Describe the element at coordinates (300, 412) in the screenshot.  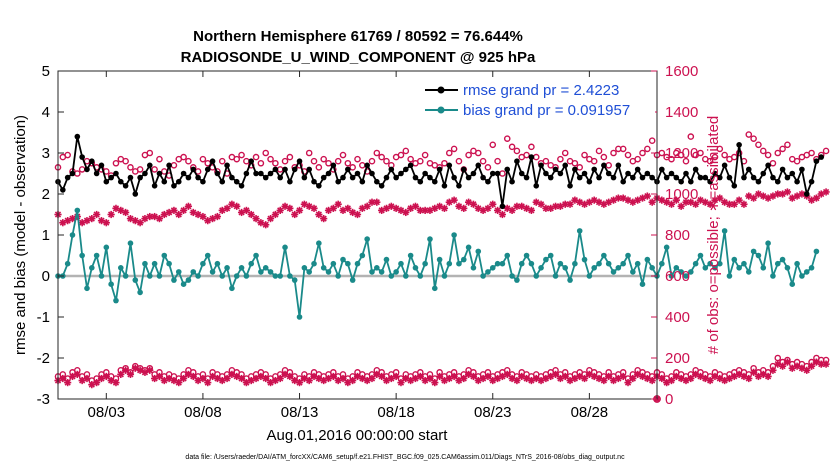
I see `x-tick-label: 08/13` at that location.